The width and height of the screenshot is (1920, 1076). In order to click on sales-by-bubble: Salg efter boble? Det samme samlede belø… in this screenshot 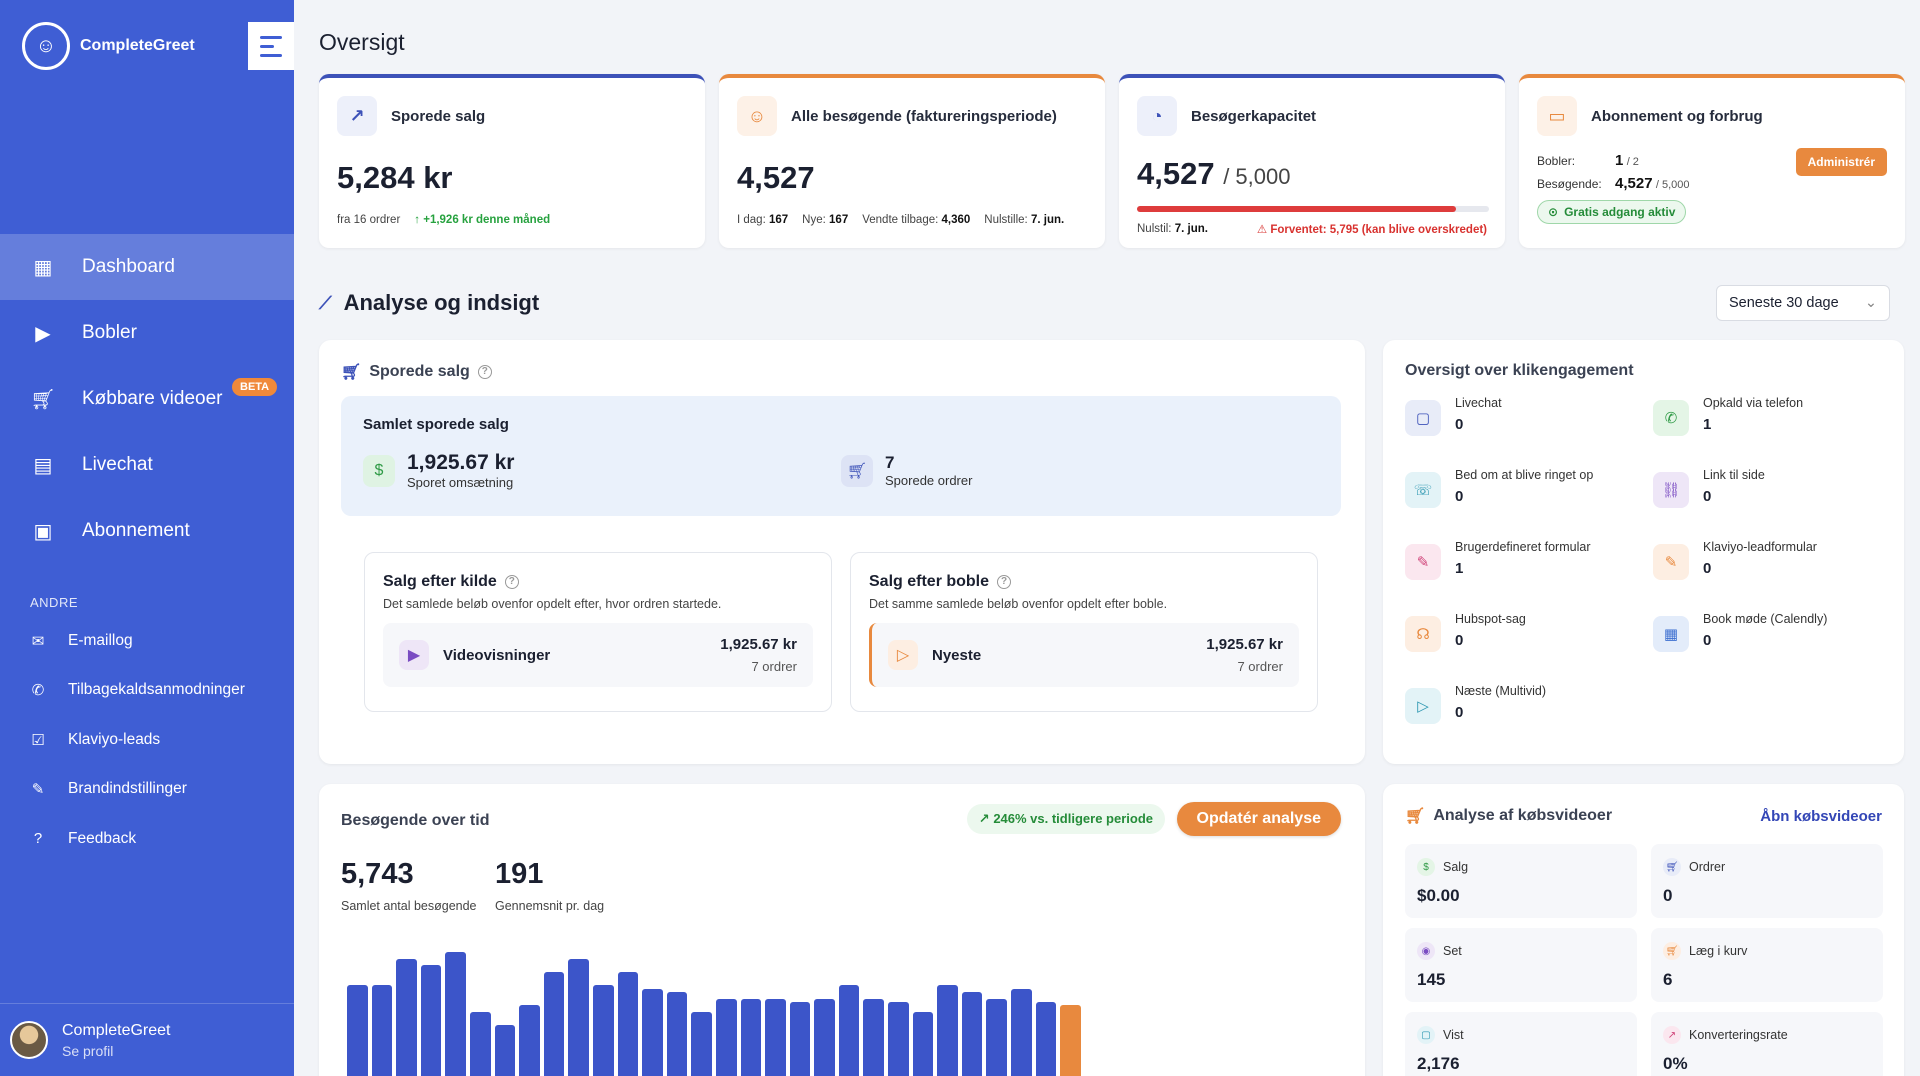, I will do `click(1084, 632)`.